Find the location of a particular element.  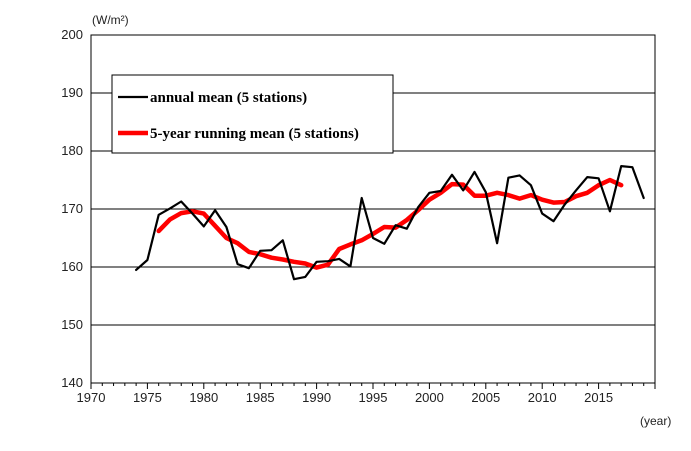

y-tick-label-150: 150 is located at coordinates (72, 324).